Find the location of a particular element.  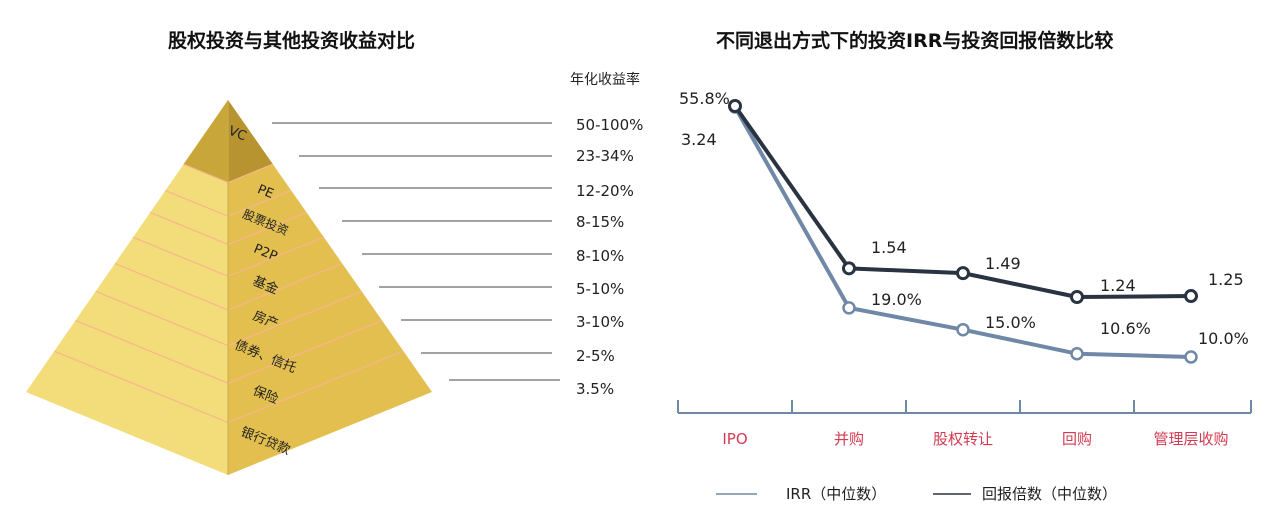

irr-data-label: 55.8% is located at coordinates (704, 98).